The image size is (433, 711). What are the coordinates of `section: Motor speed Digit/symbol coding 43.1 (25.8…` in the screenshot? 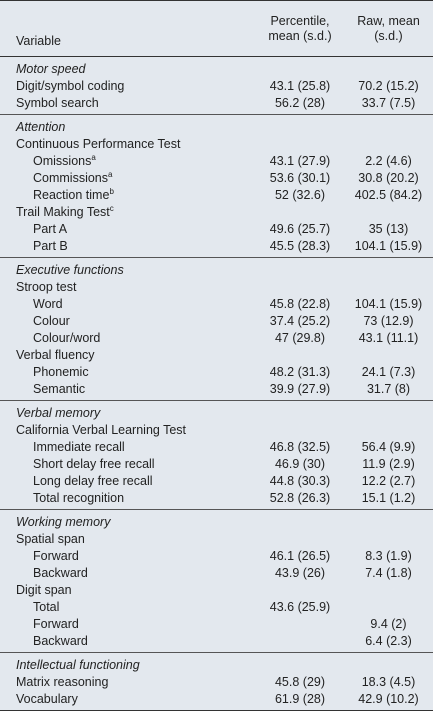 It's located at (216, 86).